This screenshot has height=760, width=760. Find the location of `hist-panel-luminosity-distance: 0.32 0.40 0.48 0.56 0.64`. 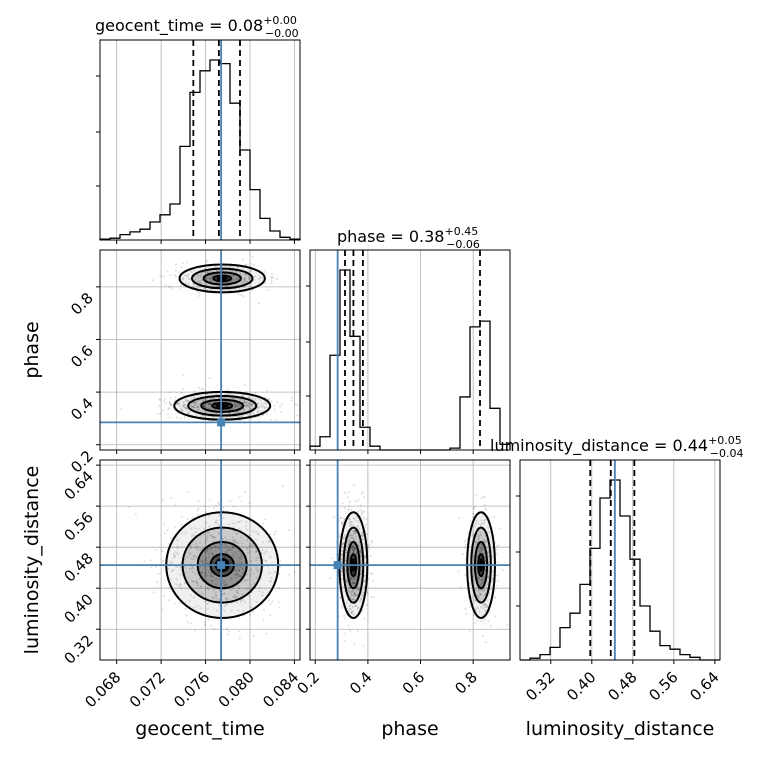

hist-panel-luminosity-distance: 0.32 0.40 0.48 0.56 0.64 is located at coordinates (619, 581).